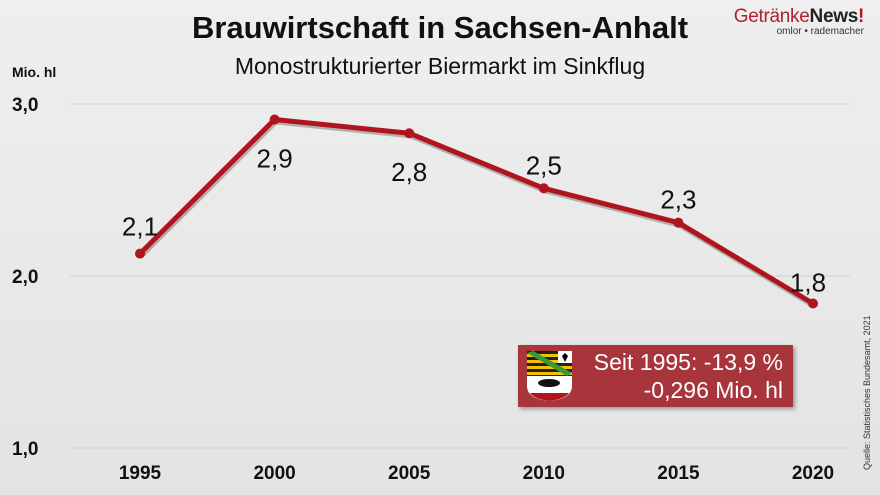  What do you see at coordinates (34, 72) in the screenshot?
I see `y-axis-label: Mio. hl` at bounding box center [34, 72].